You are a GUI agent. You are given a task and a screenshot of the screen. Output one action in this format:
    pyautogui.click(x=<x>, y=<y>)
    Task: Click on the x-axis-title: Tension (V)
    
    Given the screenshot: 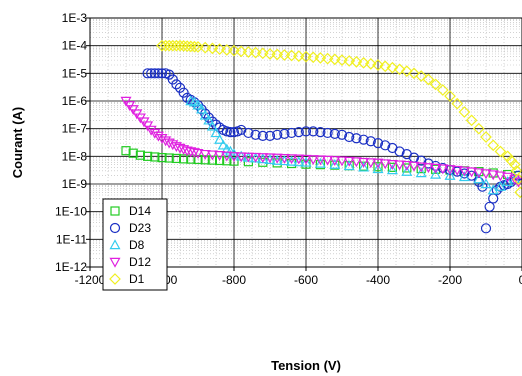 What is the action you would take?
    pyautogui.click(x=306, y=365)
    